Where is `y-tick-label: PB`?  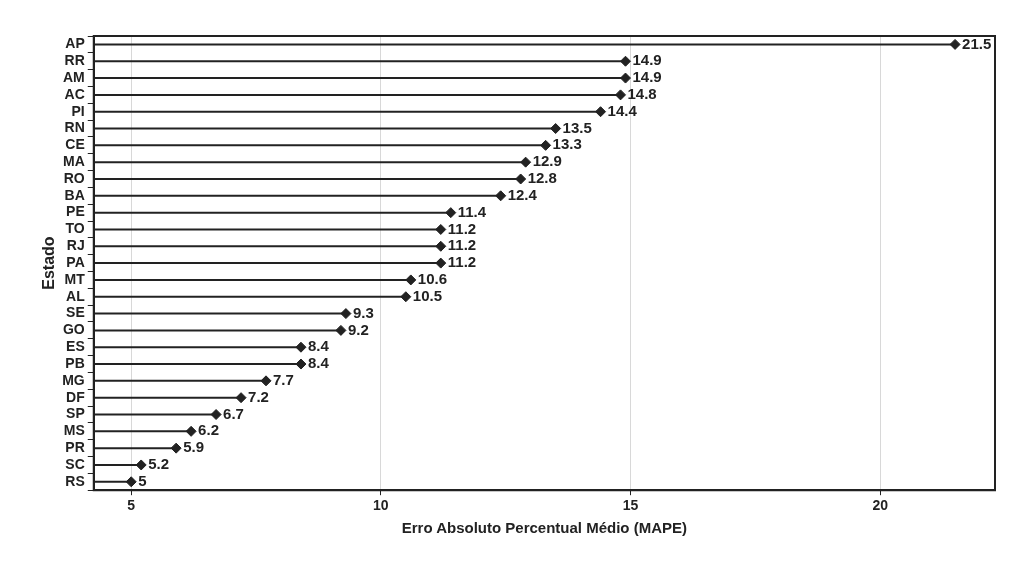
y-tick-label: PB is located at coordinates (75, 362).